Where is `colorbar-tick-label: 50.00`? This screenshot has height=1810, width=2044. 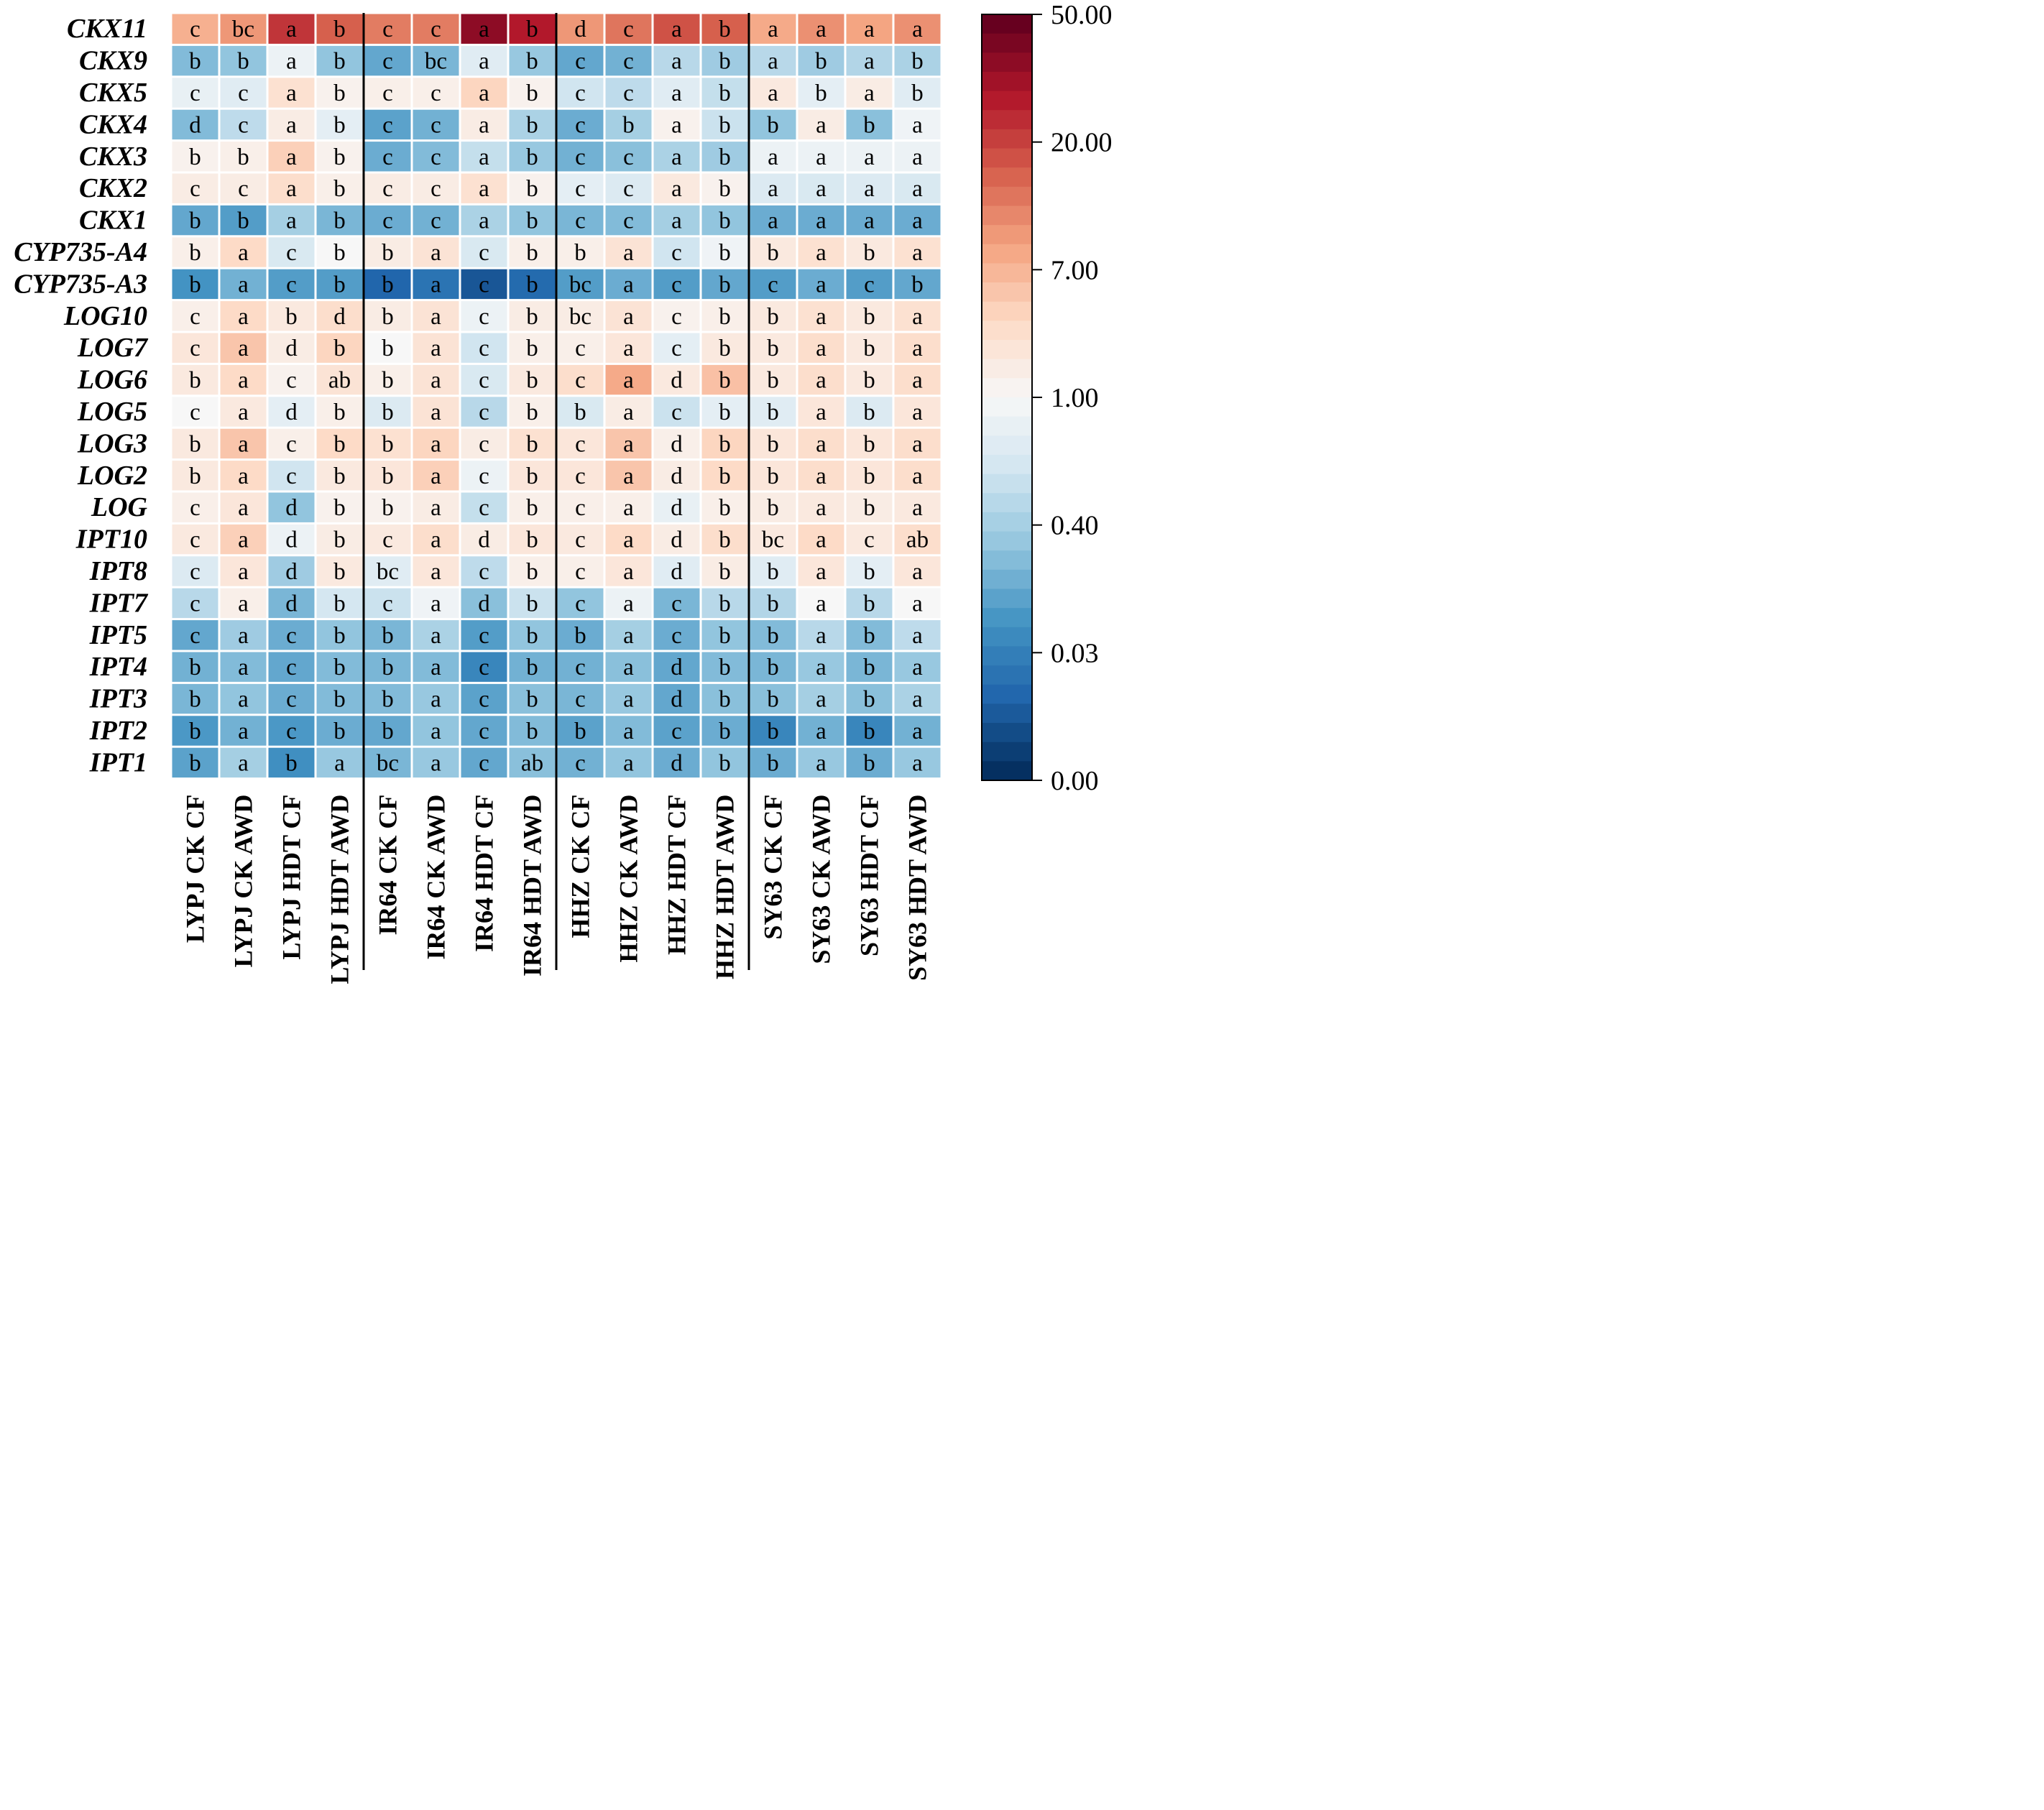 colorbar-tick-label: 50.00 is located at coordinates (1082, 15).